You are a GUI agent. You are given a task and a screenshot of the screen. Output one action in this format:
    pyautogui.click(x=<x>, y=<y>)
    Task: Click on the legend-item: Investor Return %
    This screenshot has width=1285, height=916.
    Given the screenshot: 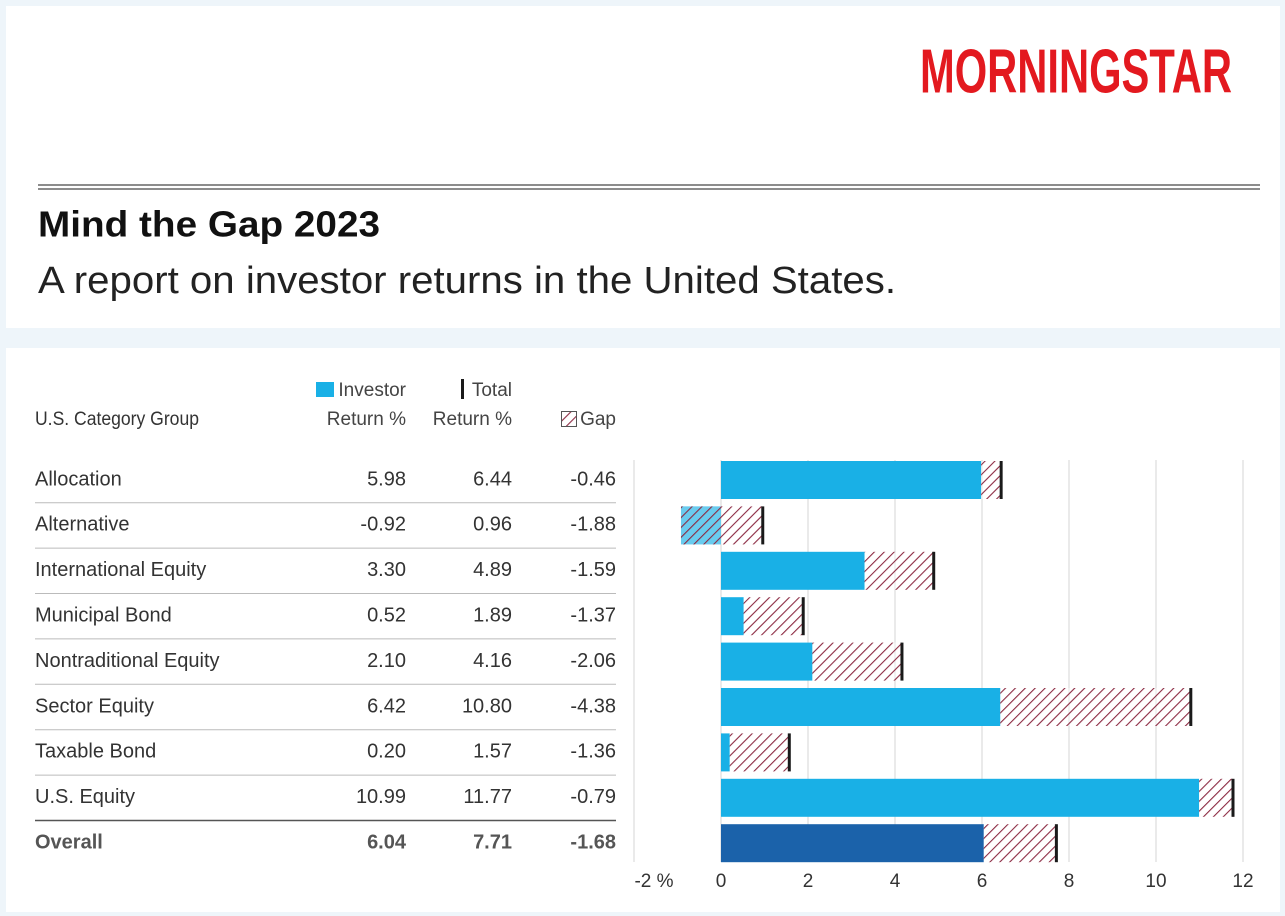 What is the action you would take?
    pyautogui.click(x=351, y=405)
    